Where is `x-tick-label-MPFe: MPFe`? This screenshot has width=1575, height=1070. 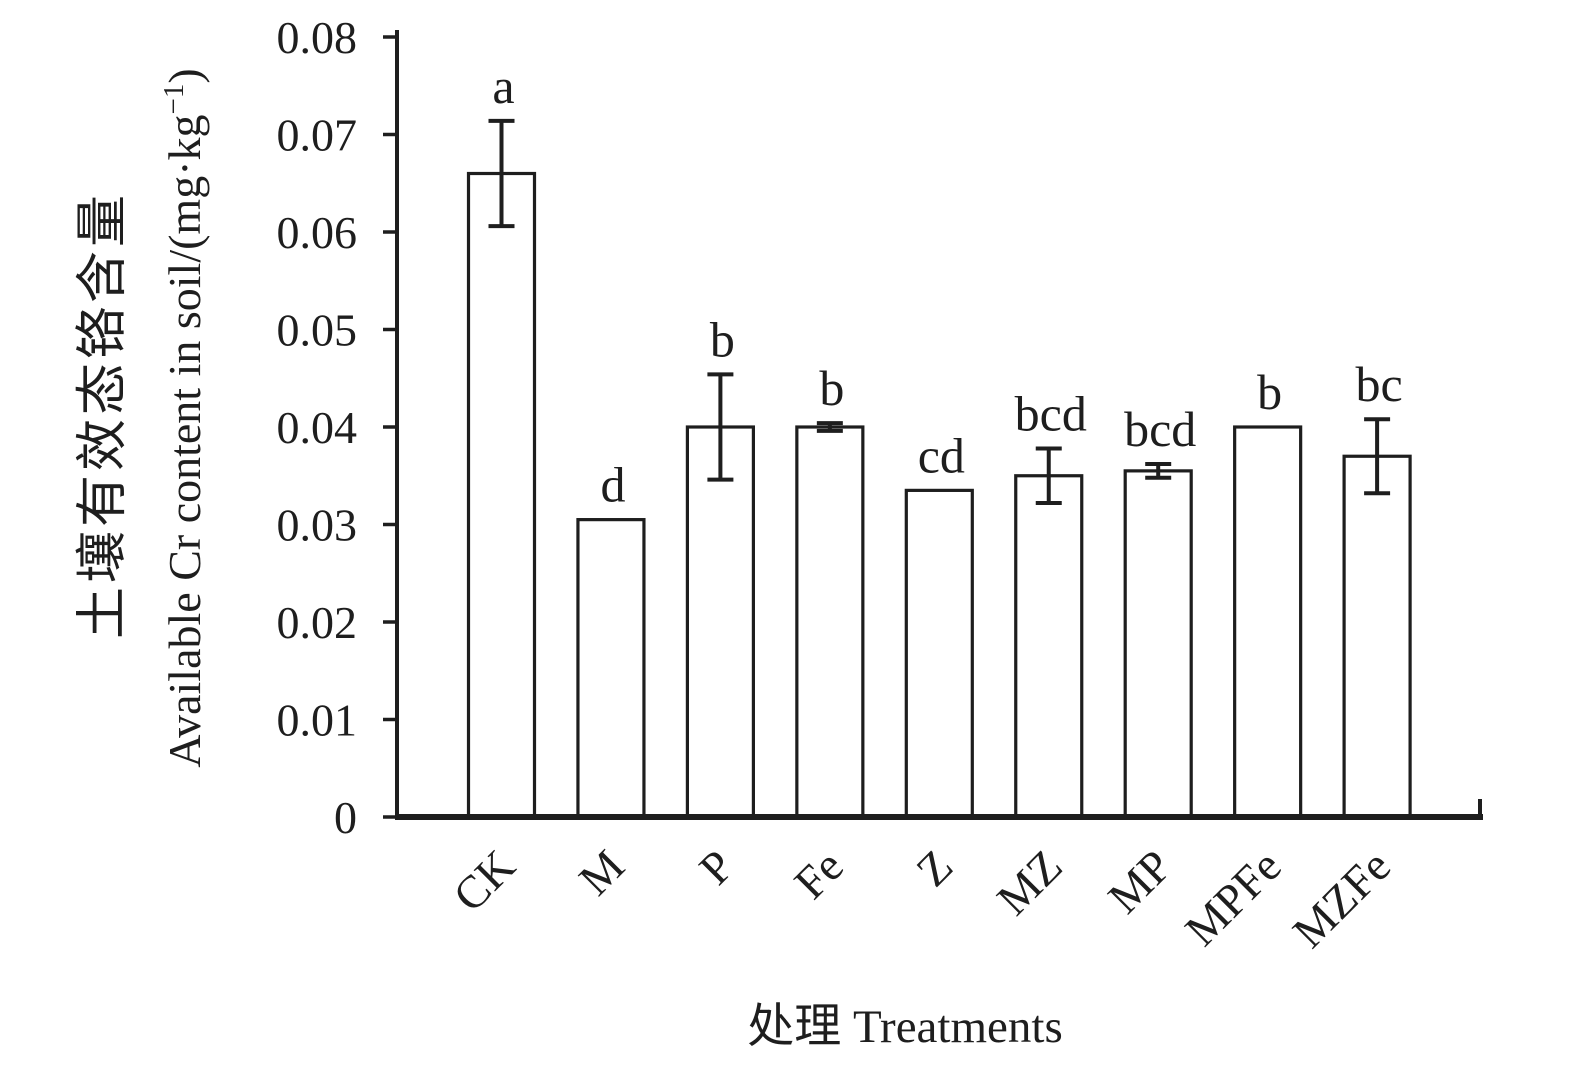 x-tick-label-MPFe: MPFe is located at coordinates (1233, 898).